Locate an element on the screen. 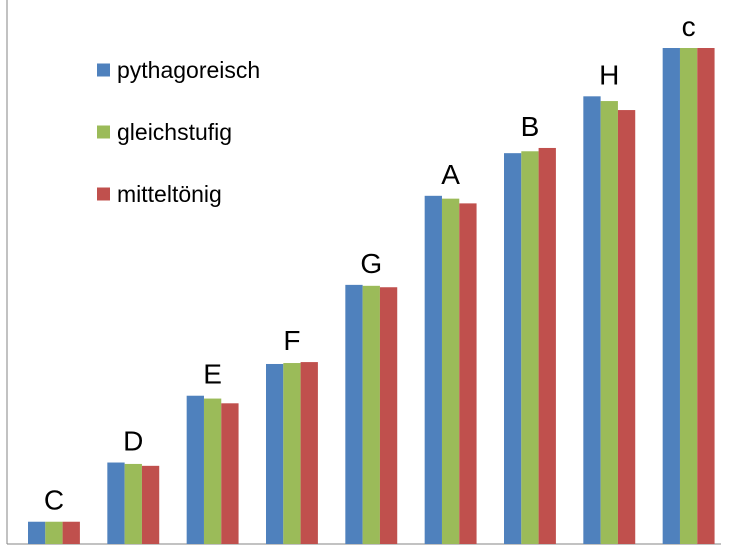  bar-gleichstufig-B is located at coordinates (530, 347).